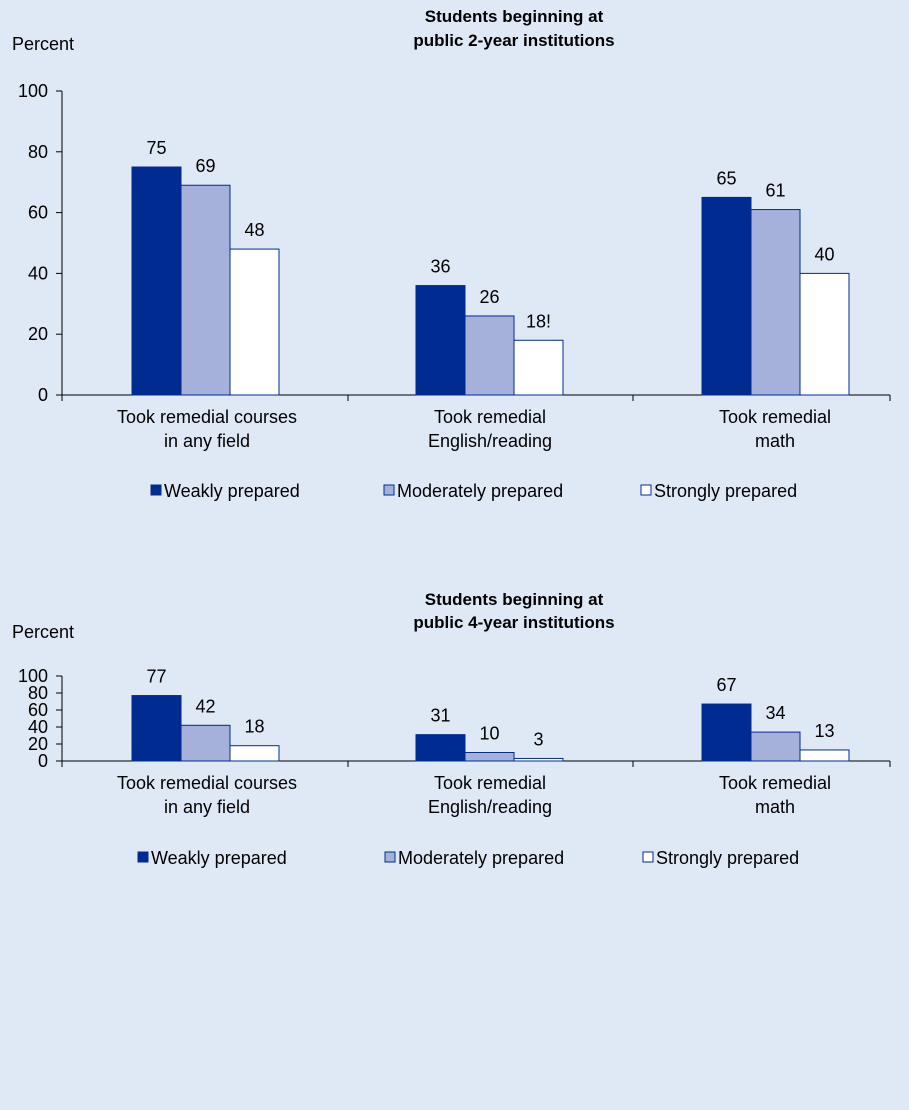 The height and width of the screenshot is (1110, 909). I want to click on bar-value-label: 26, so click(489, 297).